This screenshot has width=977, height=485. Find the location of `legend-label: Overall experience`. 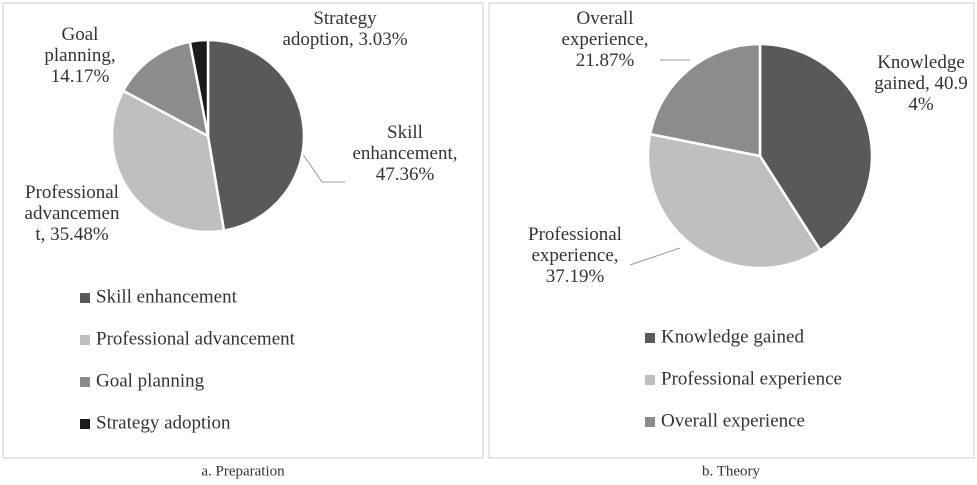

legend-label: Overall experience is located at coordinates (733, 420).